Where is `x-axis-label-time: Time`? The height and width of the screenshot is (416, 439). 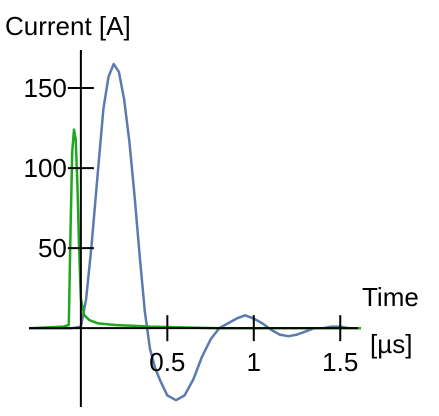
x-axis-label-time: Time is located at coordinates (390, 297).